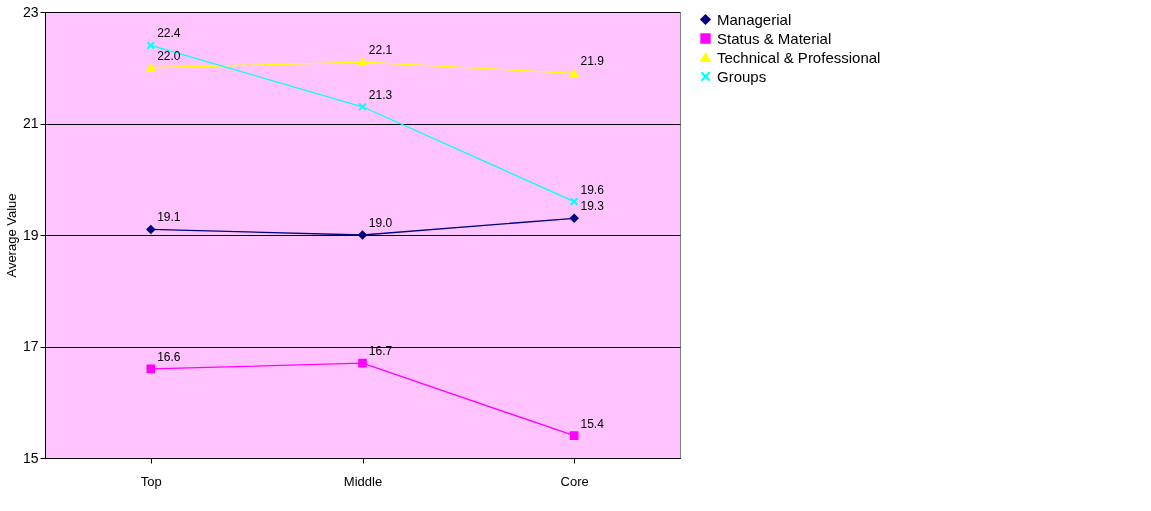 The image size is (1151, 511). Describe the element at coordinates (30, 234) in the screenshot. I see `y-tick-label: 19` at that location.